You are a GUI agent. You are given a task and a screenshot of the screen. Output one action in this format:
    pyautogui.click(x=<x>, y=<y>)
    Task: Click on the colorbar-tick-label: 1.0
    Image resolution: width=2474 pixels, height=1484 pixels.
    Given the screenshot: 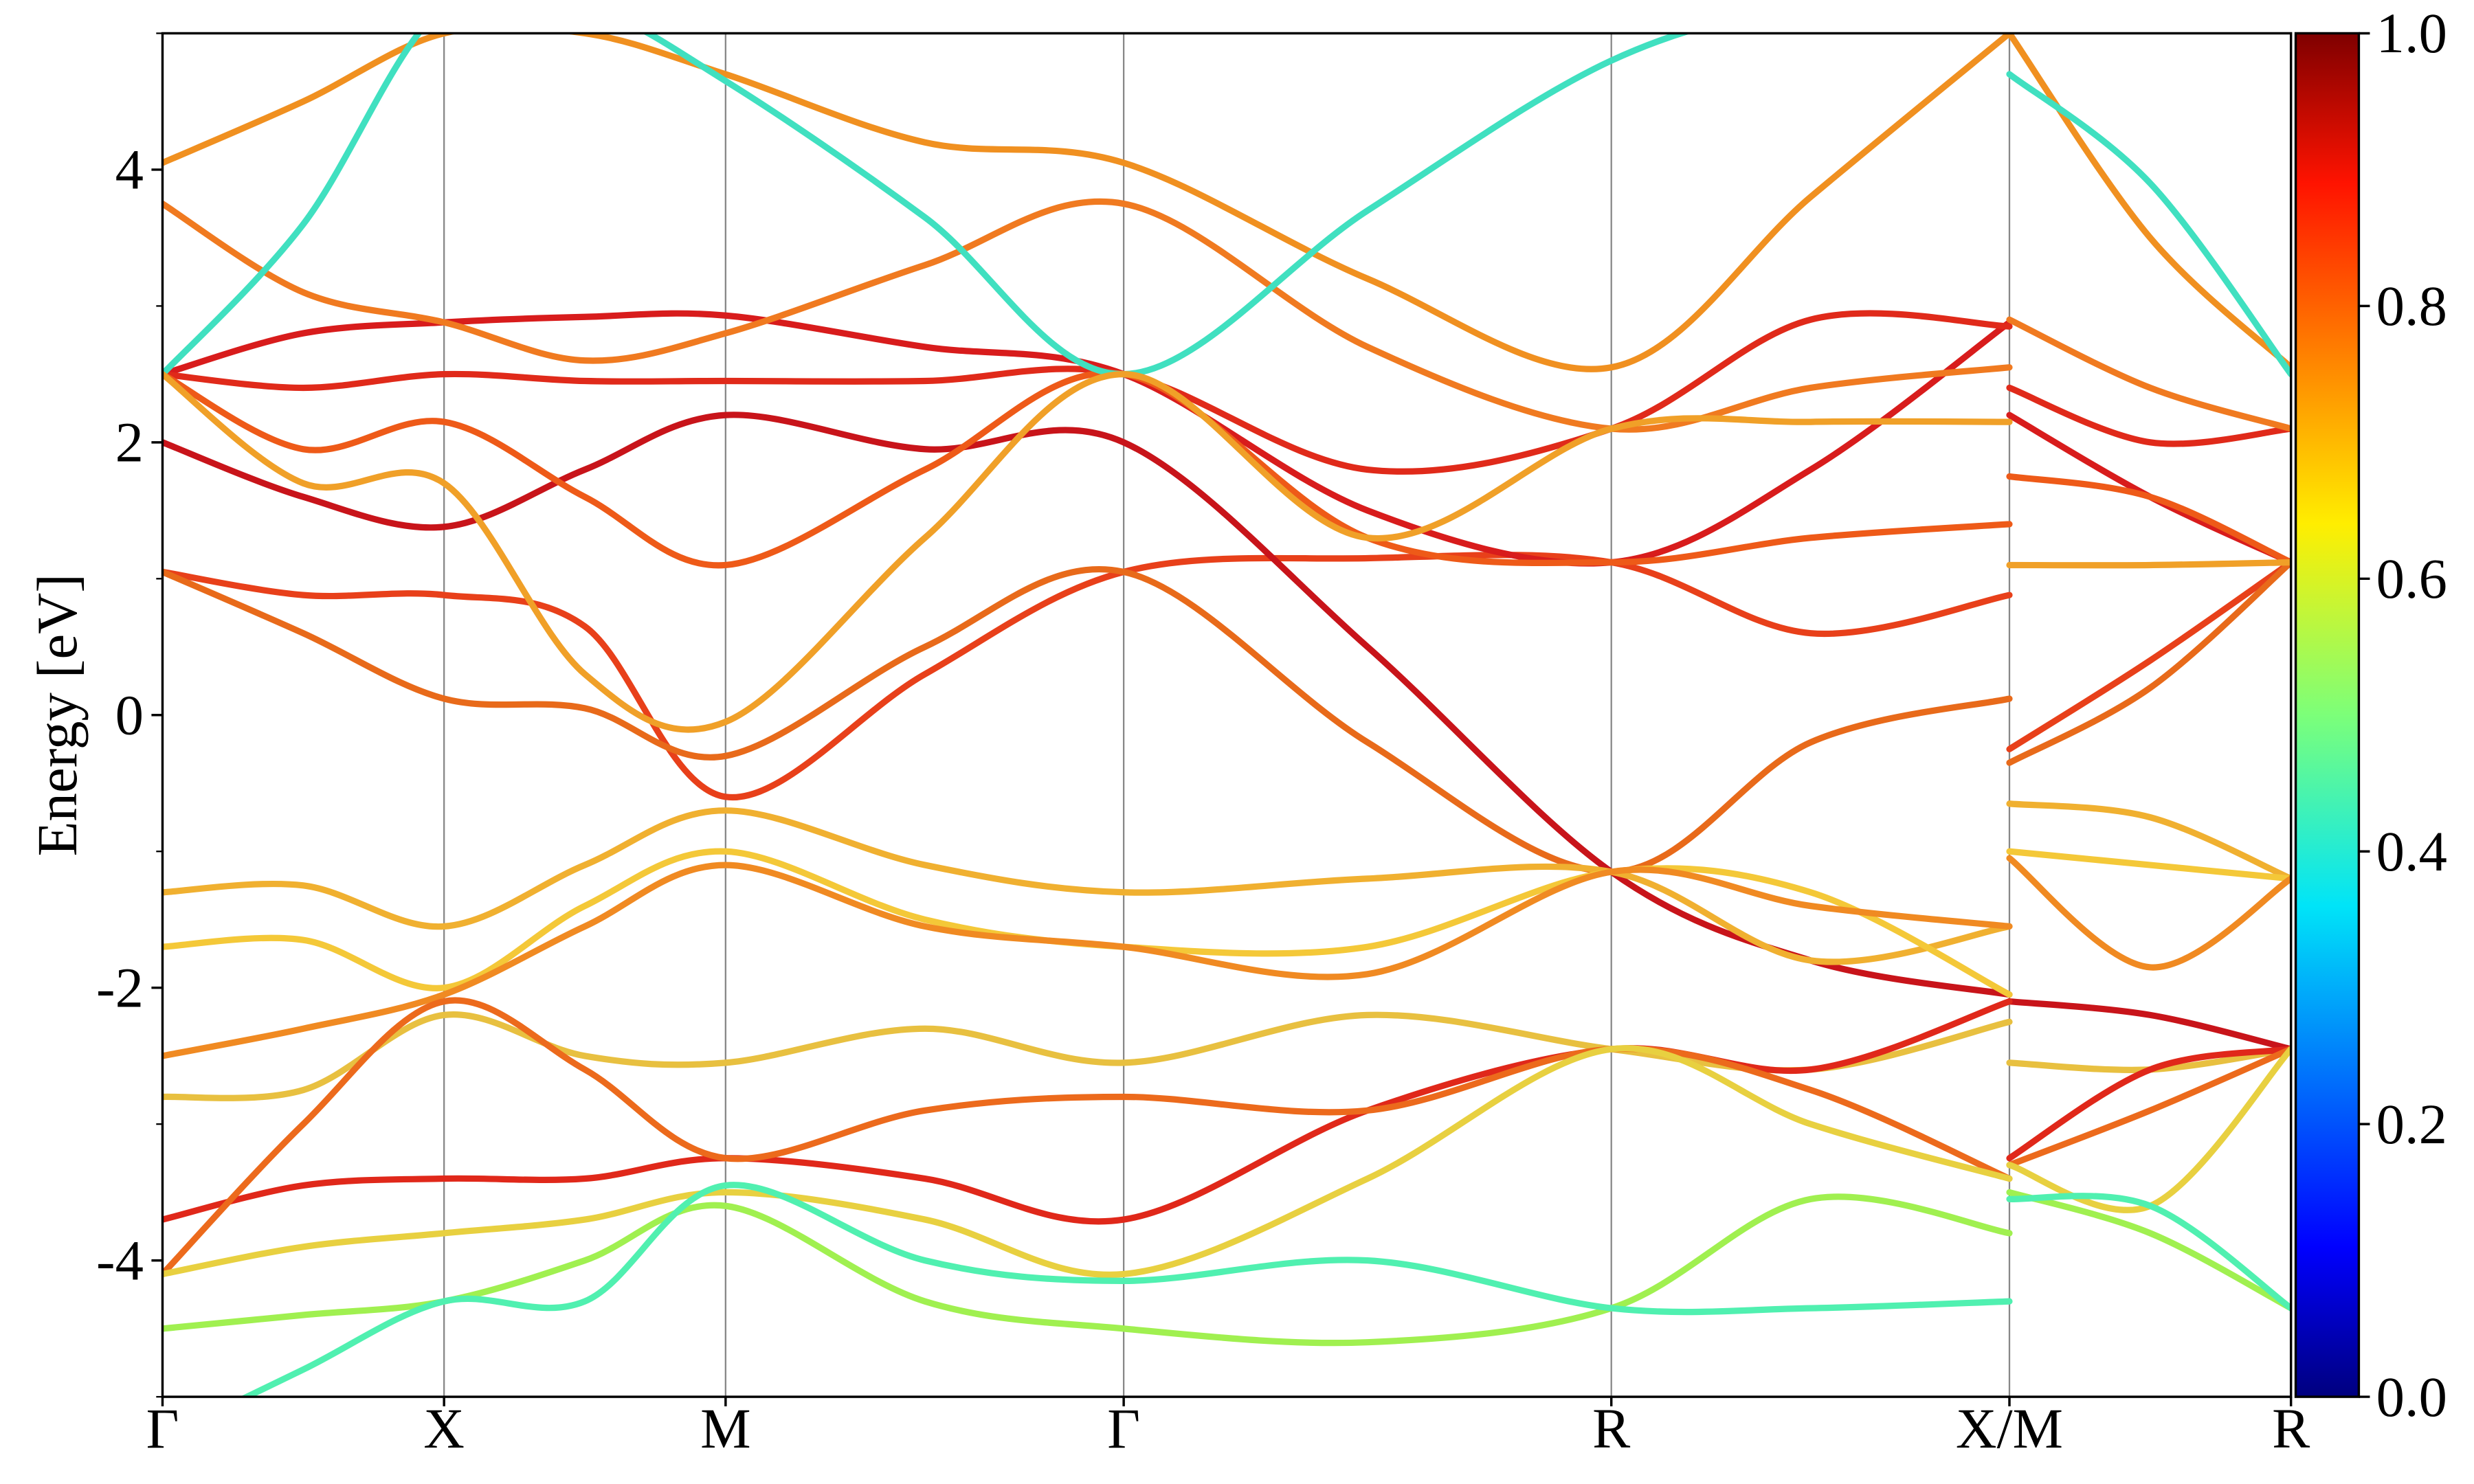 What is the action you would take?
    pyautogui.click(x=2411, y=33)
    